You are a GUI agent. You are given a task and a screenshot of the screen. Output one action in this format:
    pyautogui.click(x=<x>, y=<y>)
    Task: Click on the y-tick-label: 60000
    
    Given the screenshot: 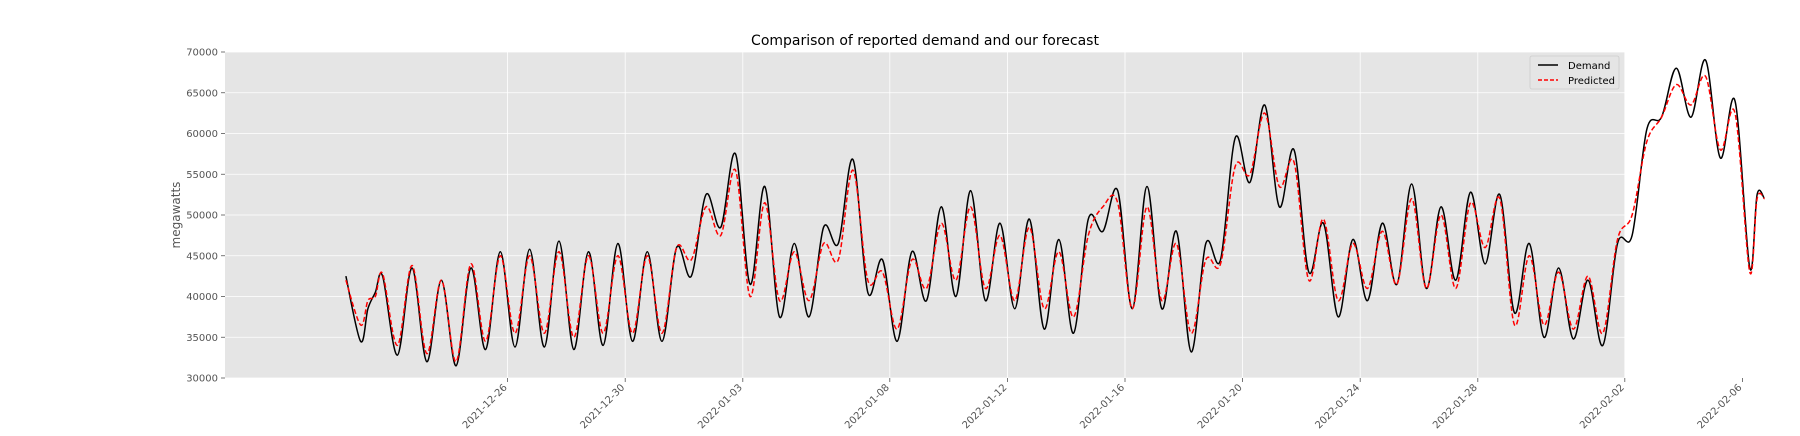 What is the action you would take?
    pyautogui.click(x=202, y=134)
    